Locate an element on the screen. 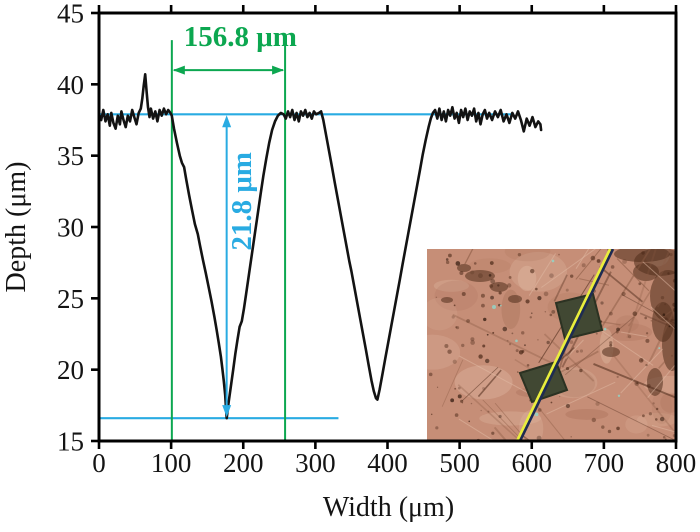  y-tick-label: 30 is located at coordinates (70, 228).